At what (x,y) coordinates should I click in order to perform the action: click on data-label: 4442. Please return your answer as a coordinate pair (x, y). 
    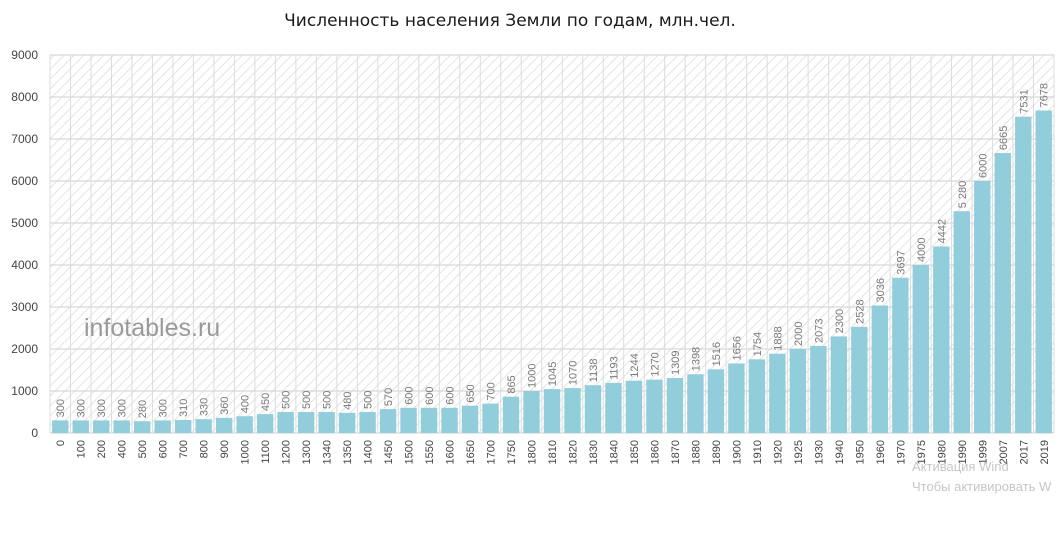
    Looking at the image, I should click on (942, 231).